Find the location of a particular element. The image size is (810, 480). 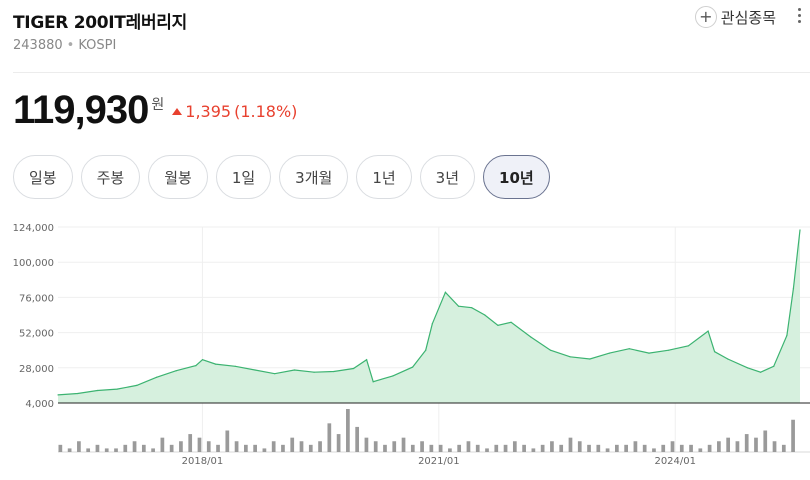

add-watchlist-button: + 관심종목 is located at coordinates (735, 17).